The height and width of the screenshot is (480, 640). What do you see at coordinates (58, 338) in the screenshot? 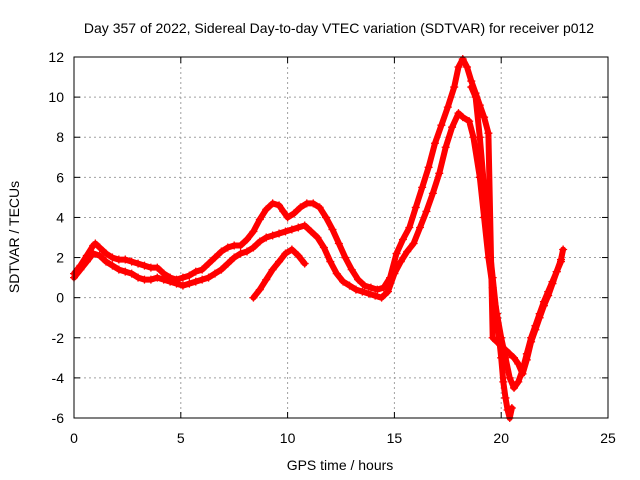
I see `y-tick-label: -2` at bounding box center [58, 338].